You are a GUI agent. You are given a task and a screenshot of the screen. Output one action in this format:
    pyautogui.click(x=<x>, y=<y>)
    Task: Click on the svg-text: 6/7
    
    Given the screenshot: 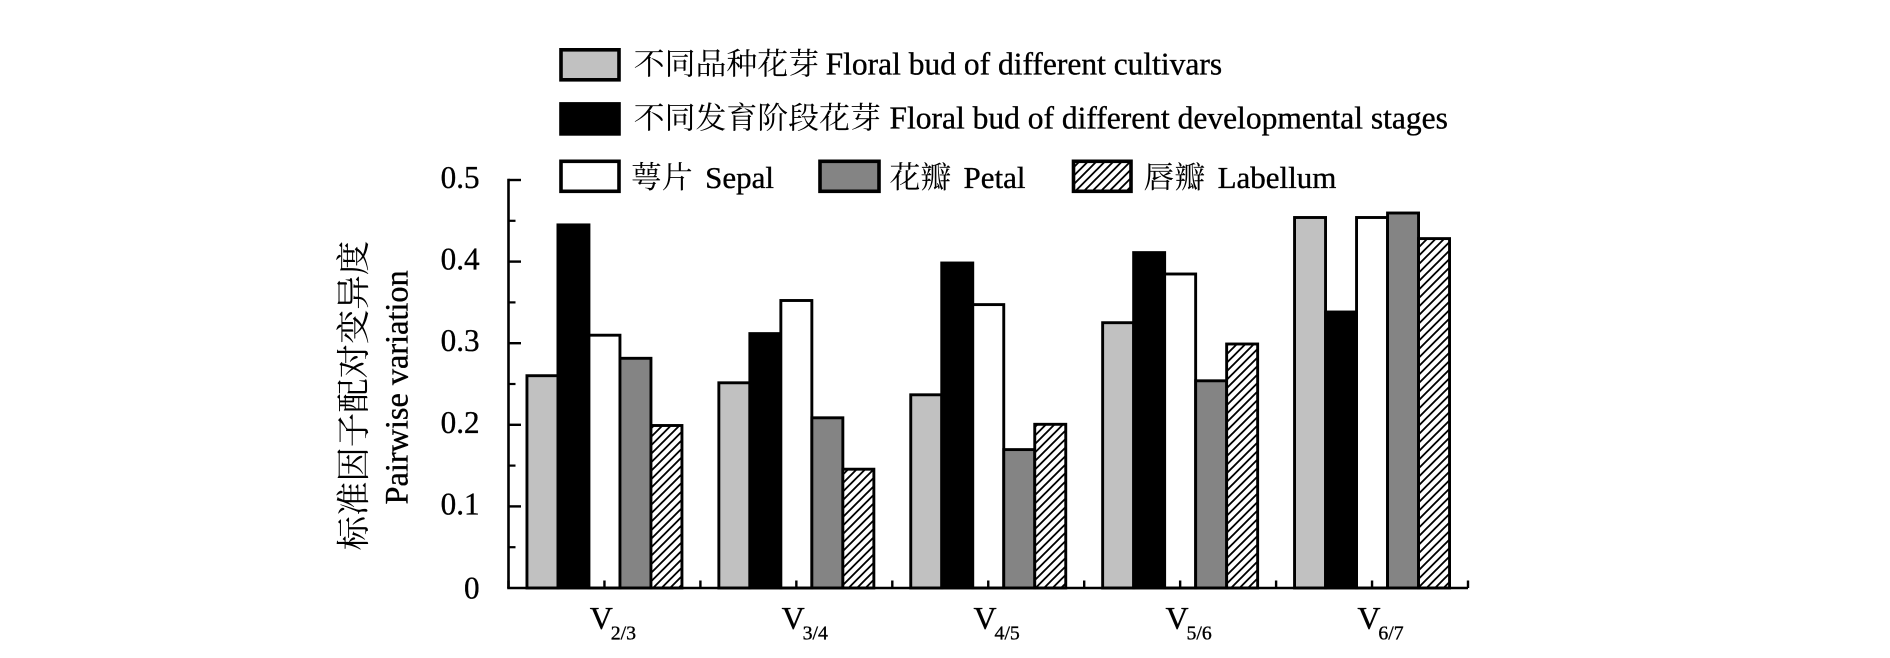 What is the action you would take?
    pyautogui.click(x=1390, y=634)
    